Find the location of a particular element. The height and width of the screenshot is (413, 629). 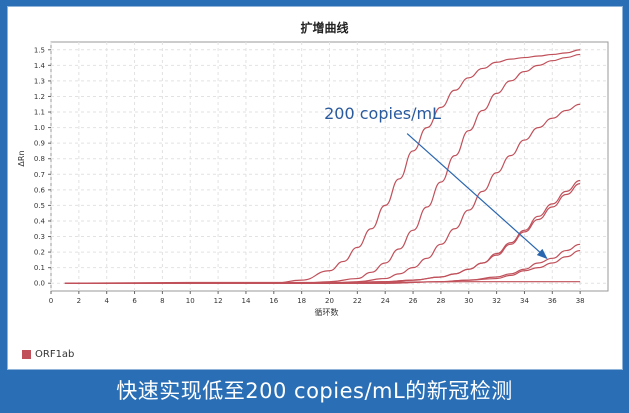

y-tick-label: 1.5 is located at coordinates (39, 50).